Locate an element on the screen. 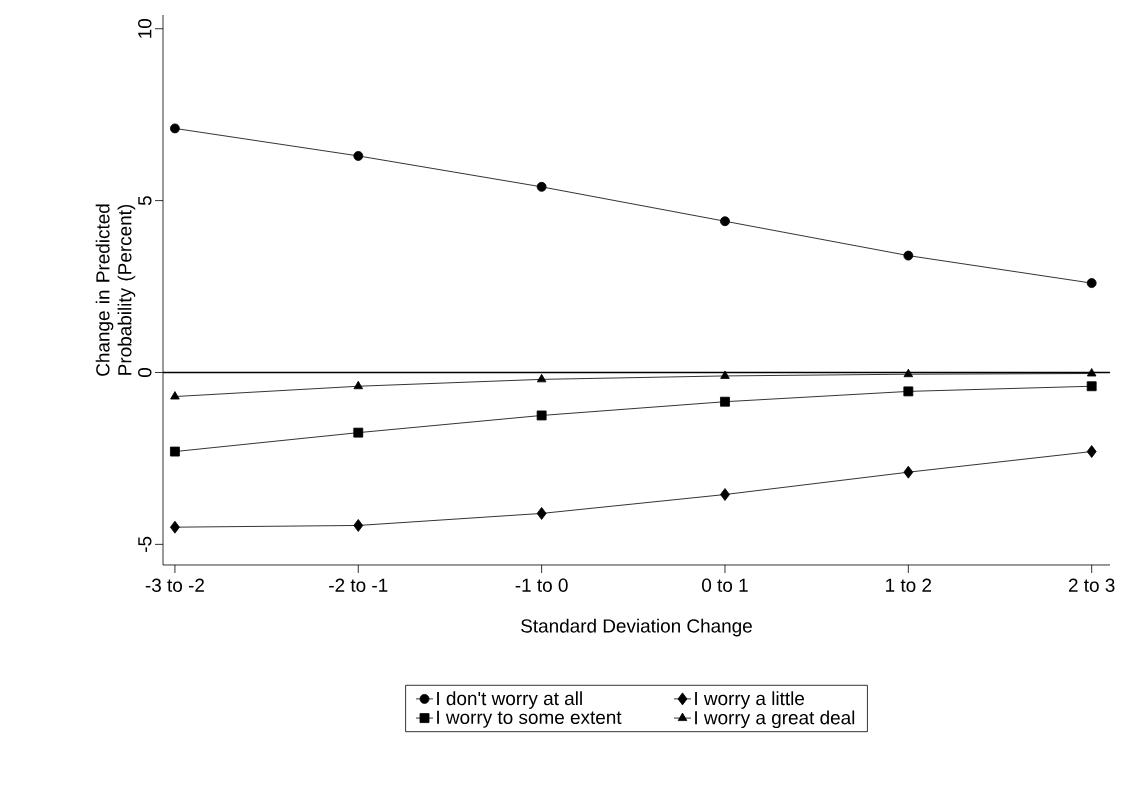 The image size is (1133, 785). x-tick-label: -2 to -1 is located at coordinates (358, 585).